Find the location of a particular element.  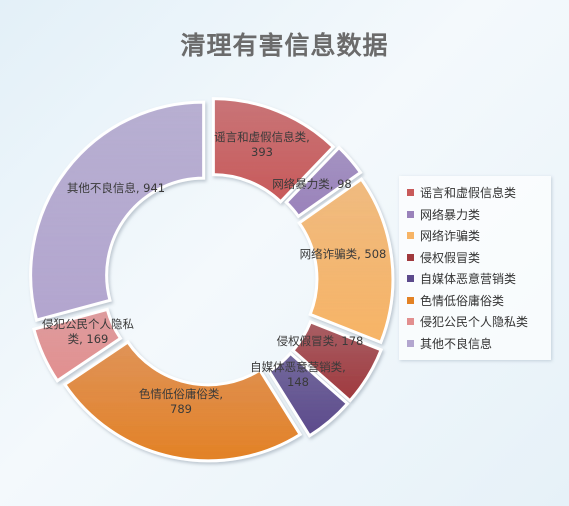

legend-label: 其他不良信息 is located at coordinates (456, 343).